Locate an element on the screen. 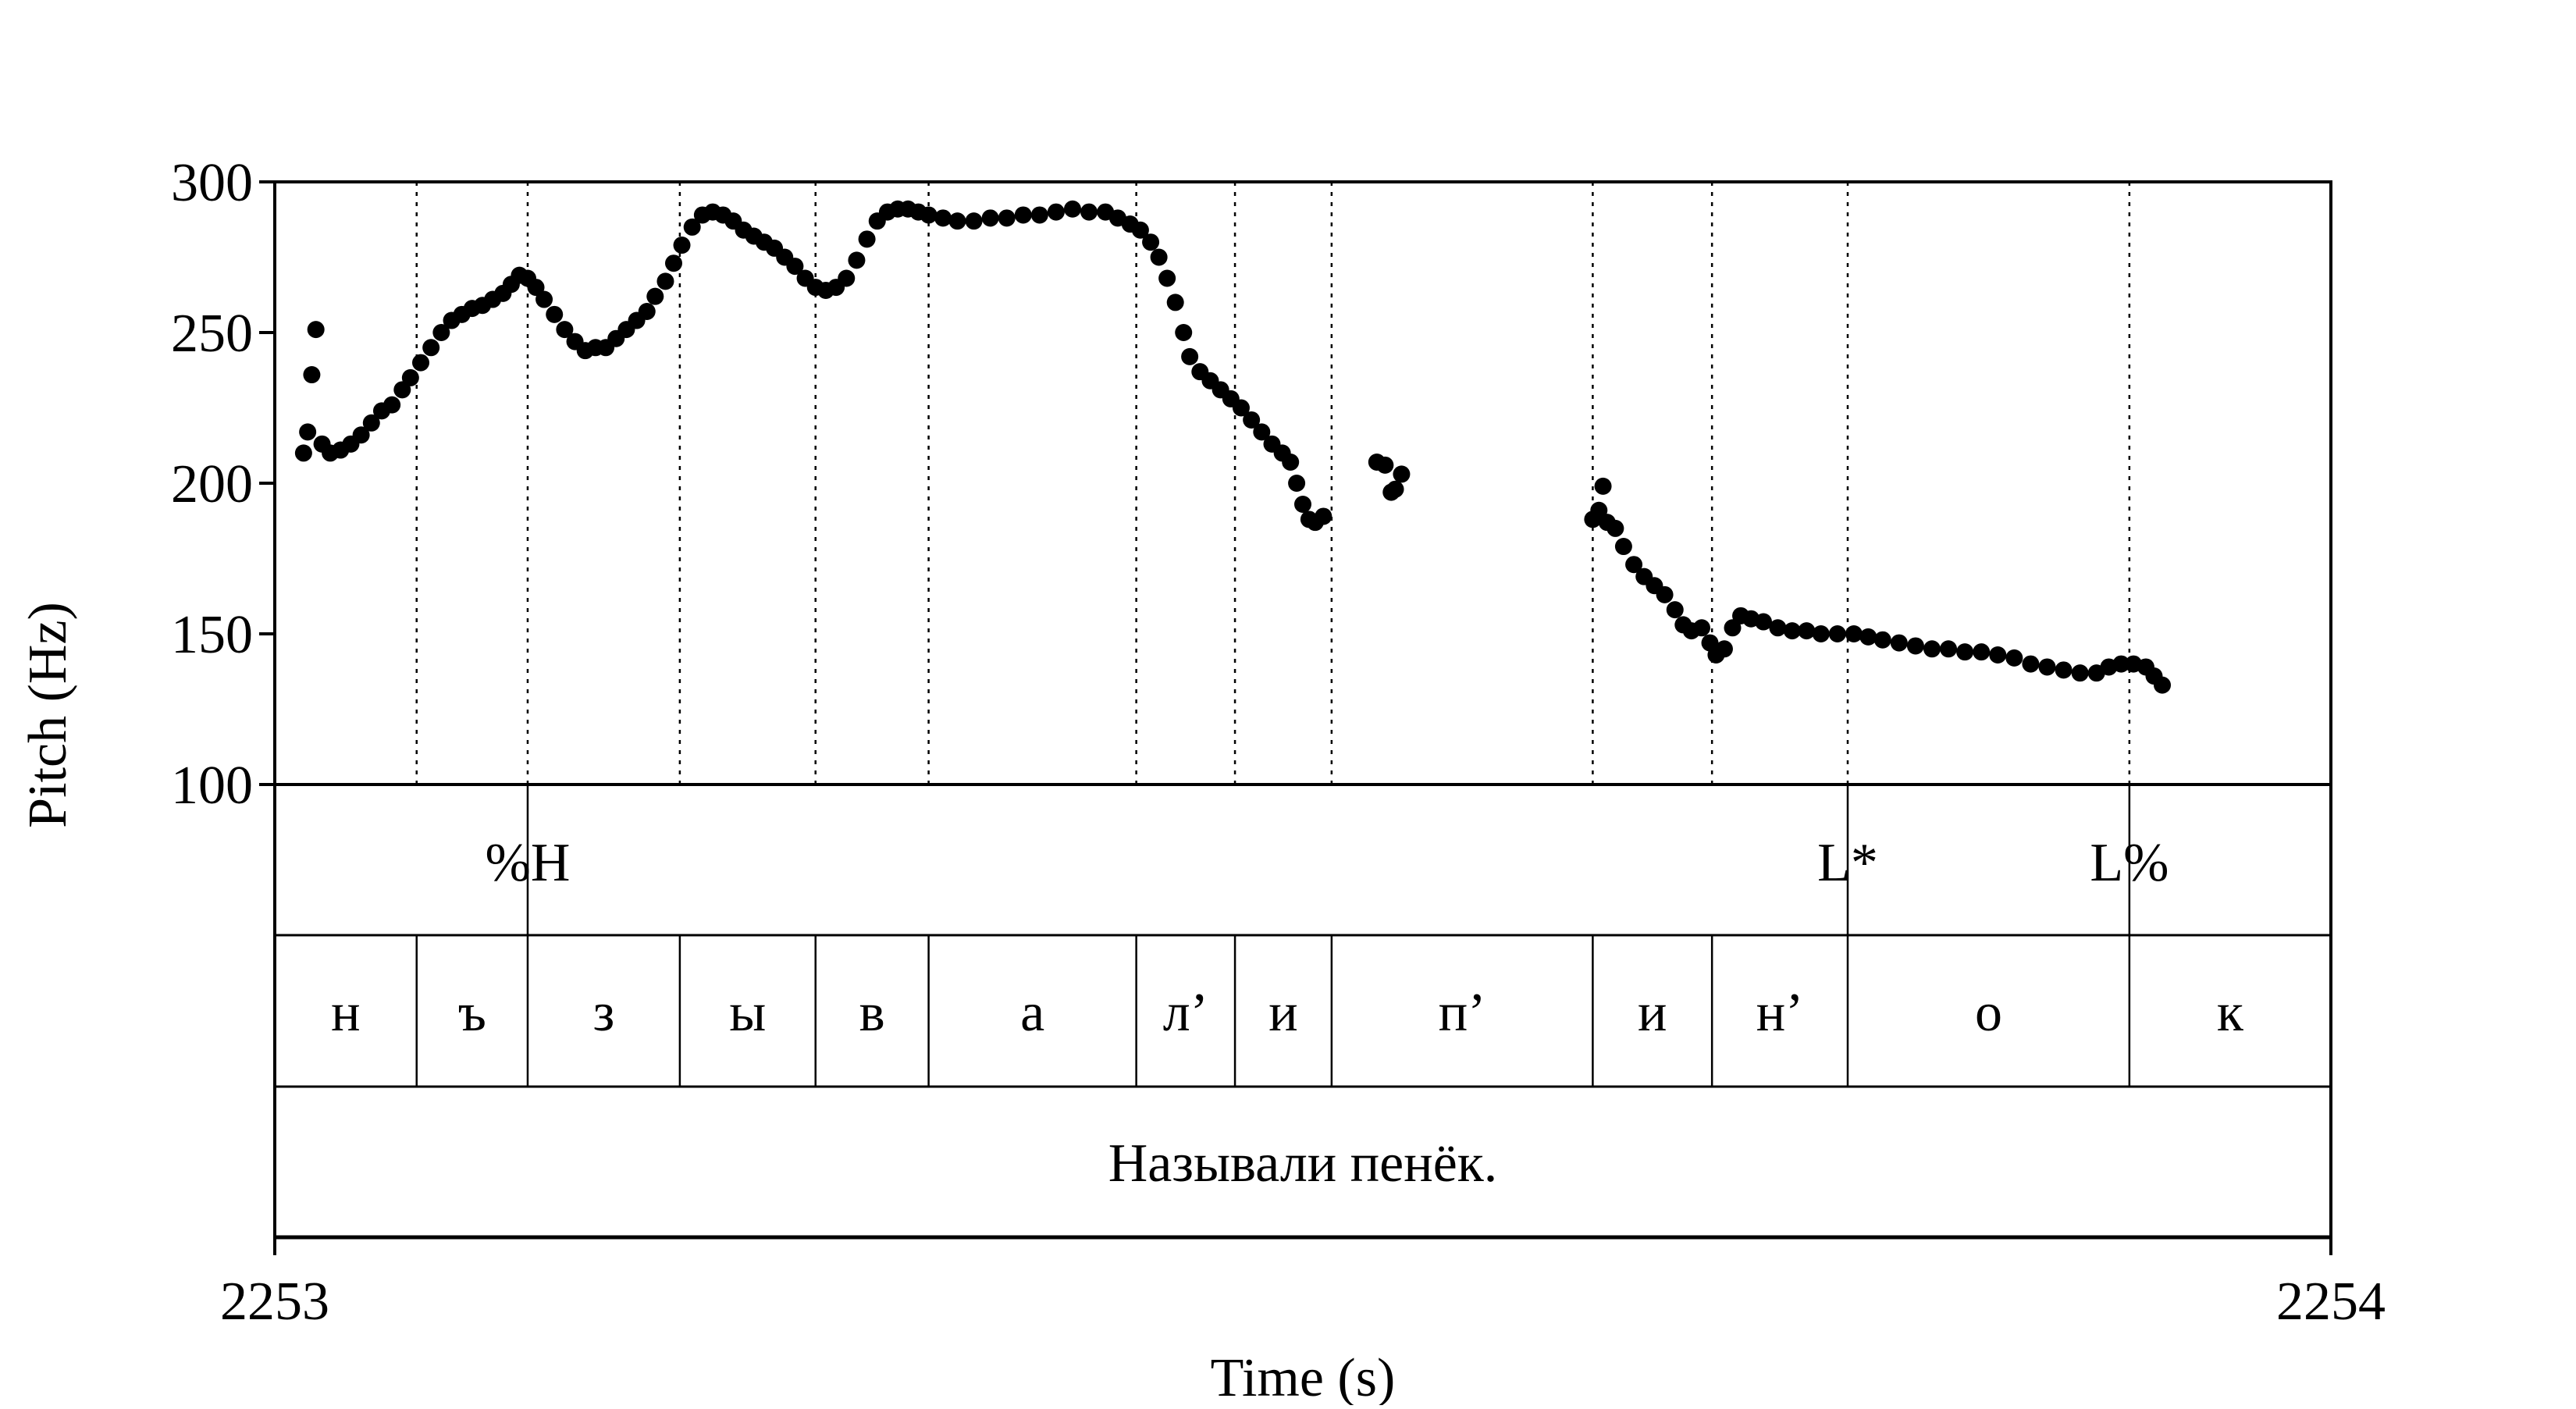 Image resolution: width=2576 pixels, height=1409 pixels. x-axis-title: Time (s) is located at coordinates (1303, 1376).